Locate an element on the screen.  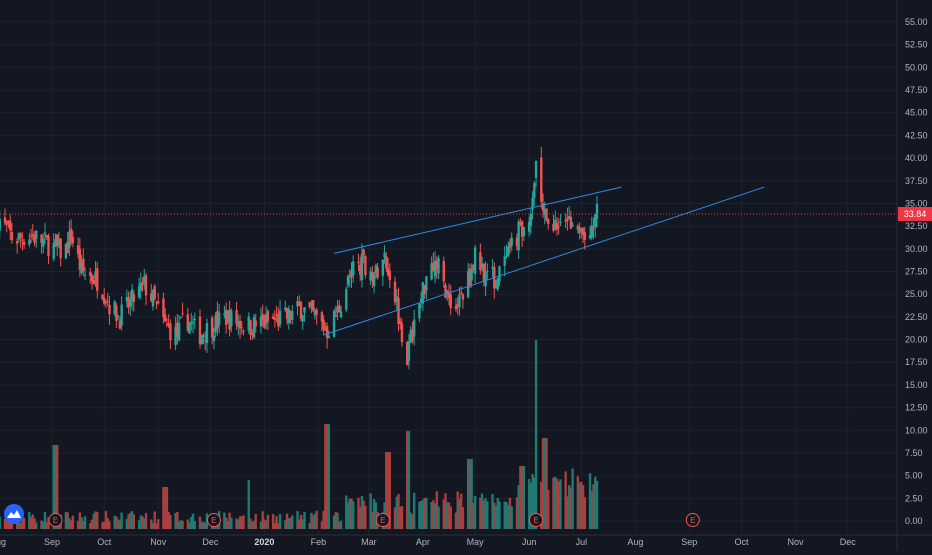
tradingview-logo-icon is located at coordinates (14, 514).